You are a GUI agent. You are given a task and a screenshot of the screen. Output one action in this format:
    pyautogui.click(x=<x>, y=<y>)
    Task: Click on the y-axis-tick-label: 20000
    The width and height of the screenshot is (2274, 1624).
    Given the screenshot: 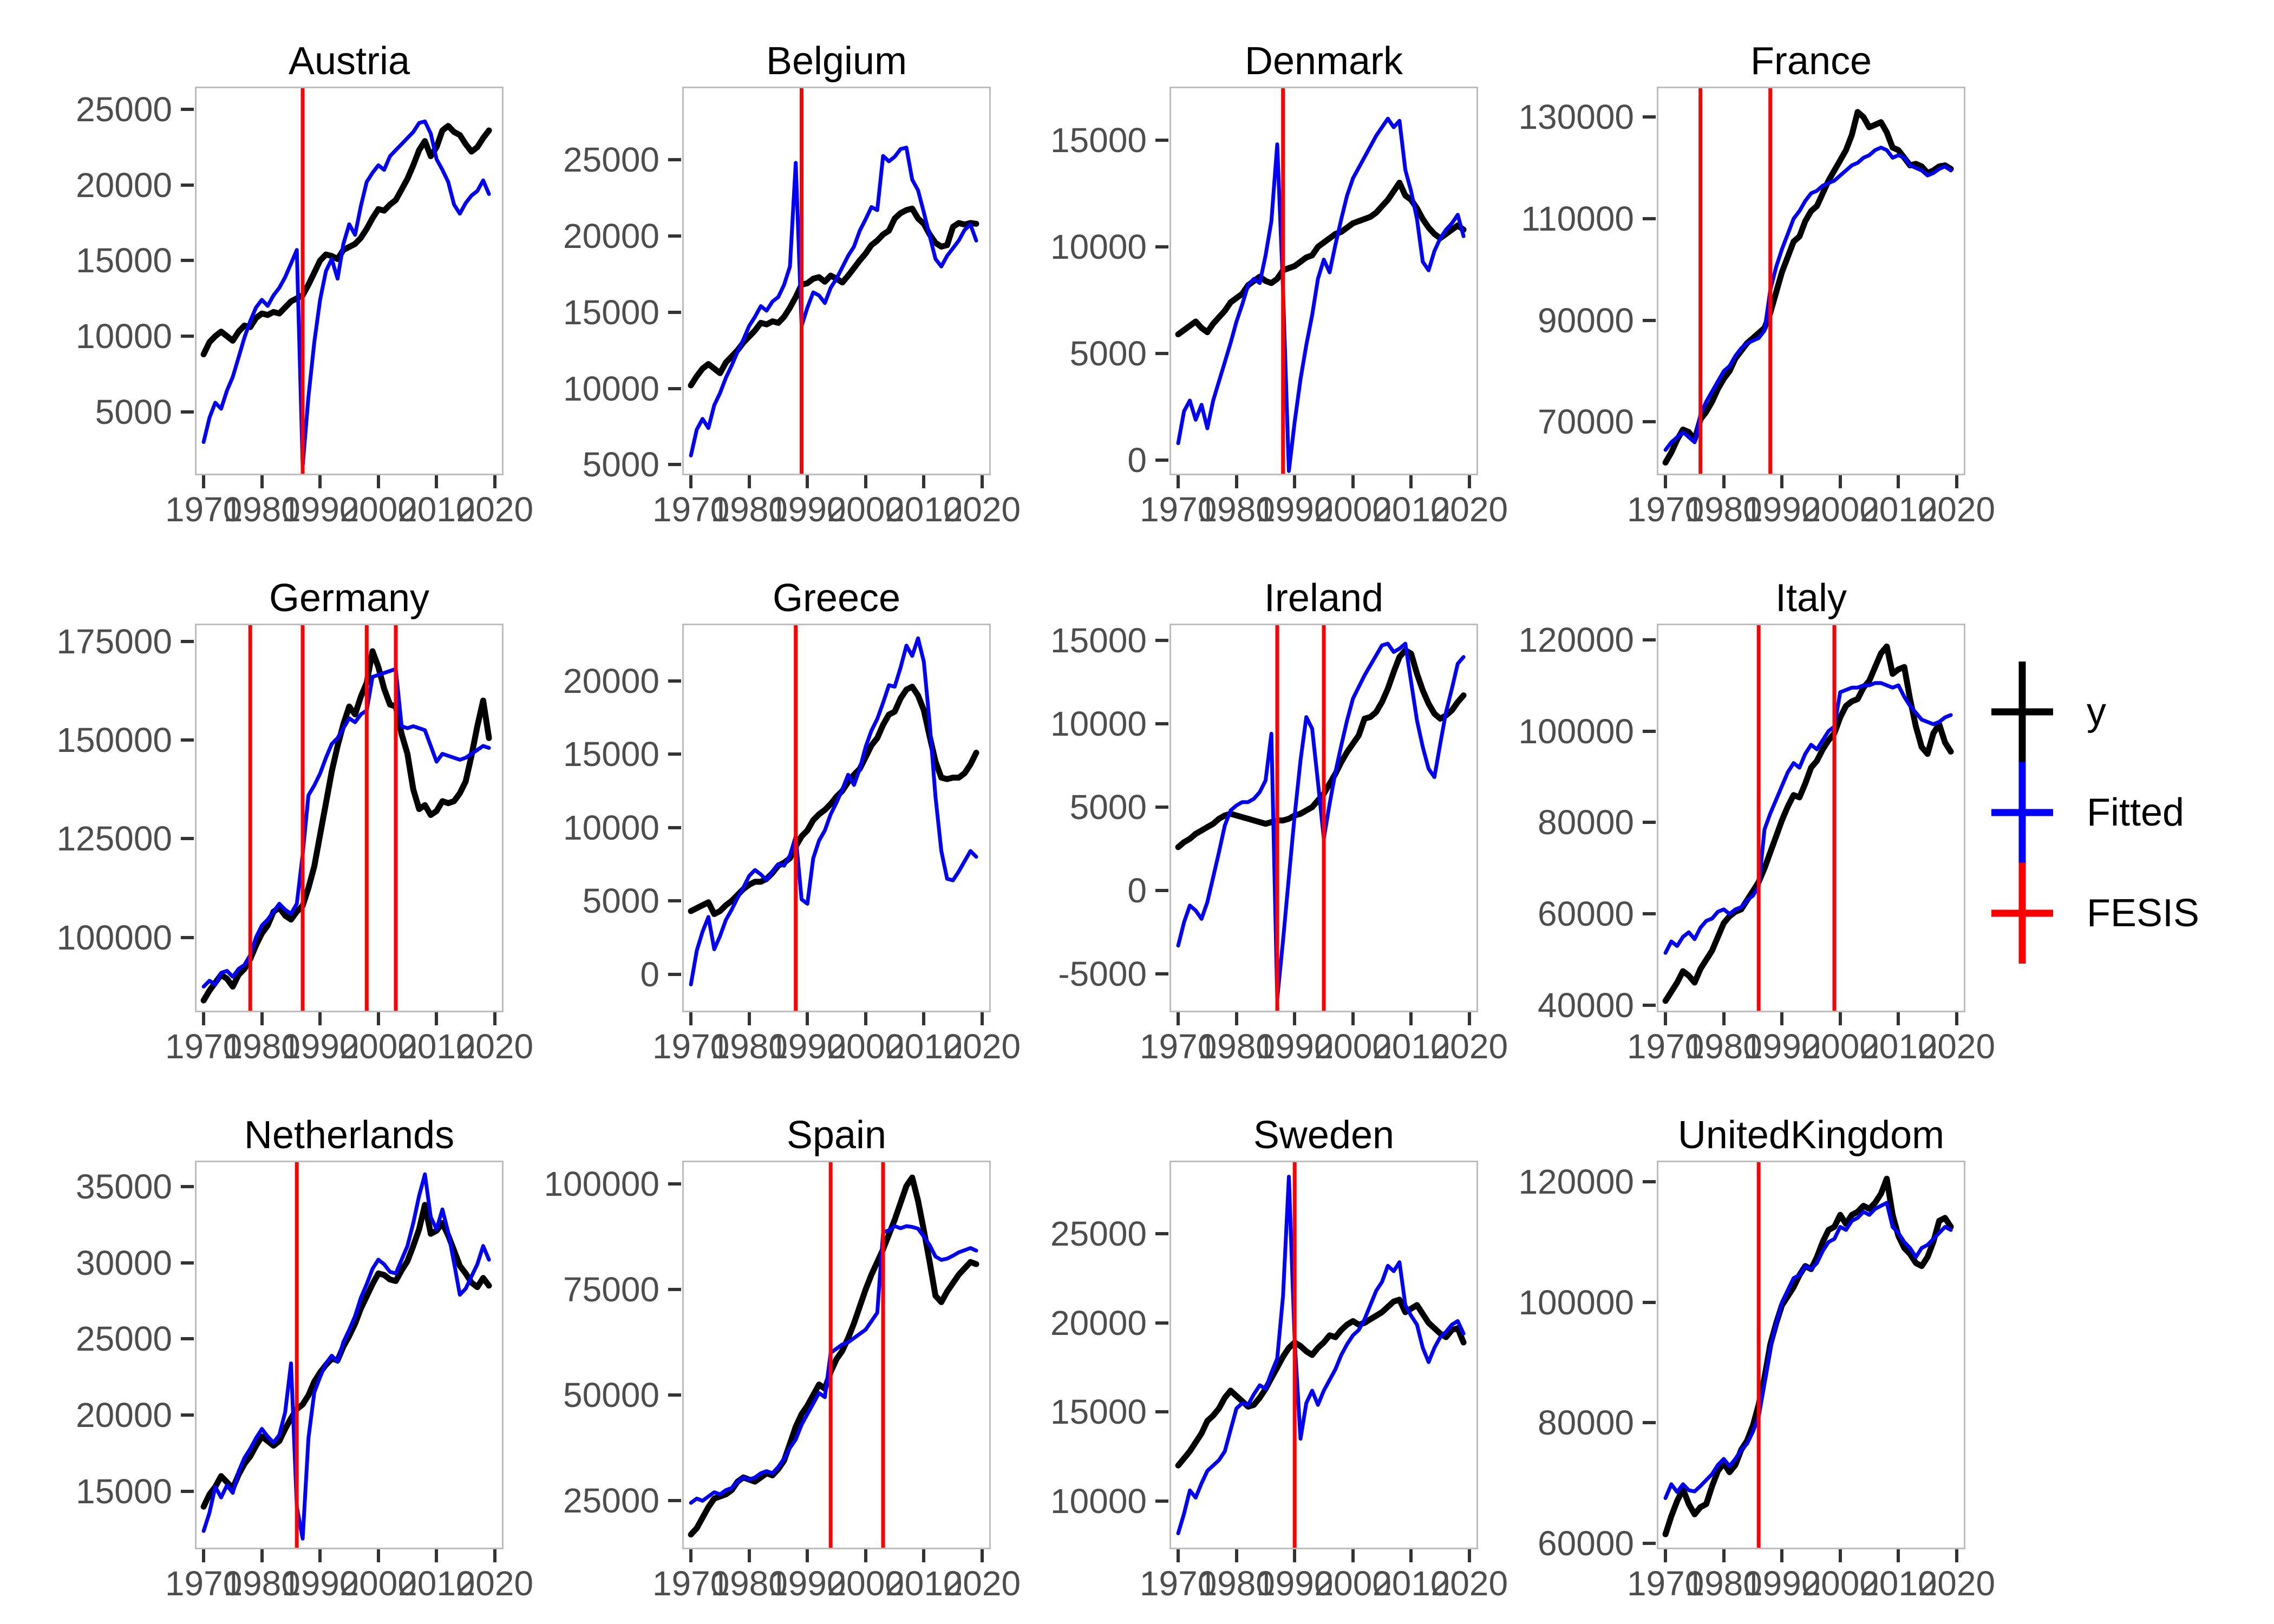 What is the action you would take?
    pyautogui.click(x=124, y=185)
    